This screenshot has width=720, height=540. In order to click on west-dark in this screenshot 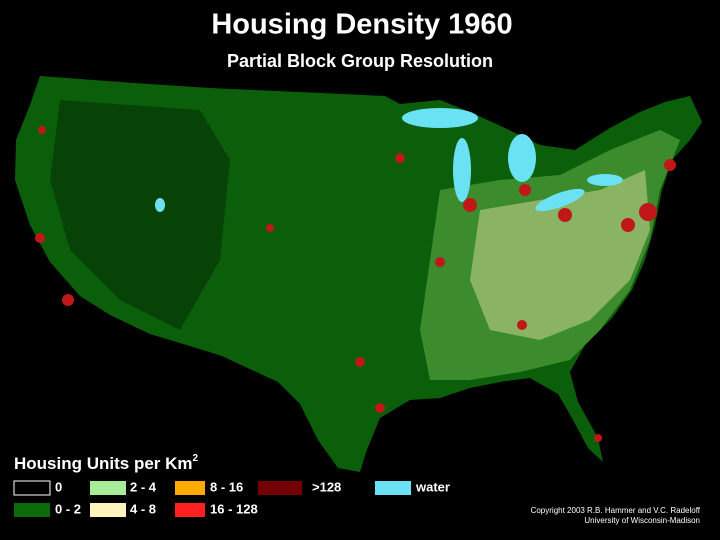, I will do `click(140, 215)`.